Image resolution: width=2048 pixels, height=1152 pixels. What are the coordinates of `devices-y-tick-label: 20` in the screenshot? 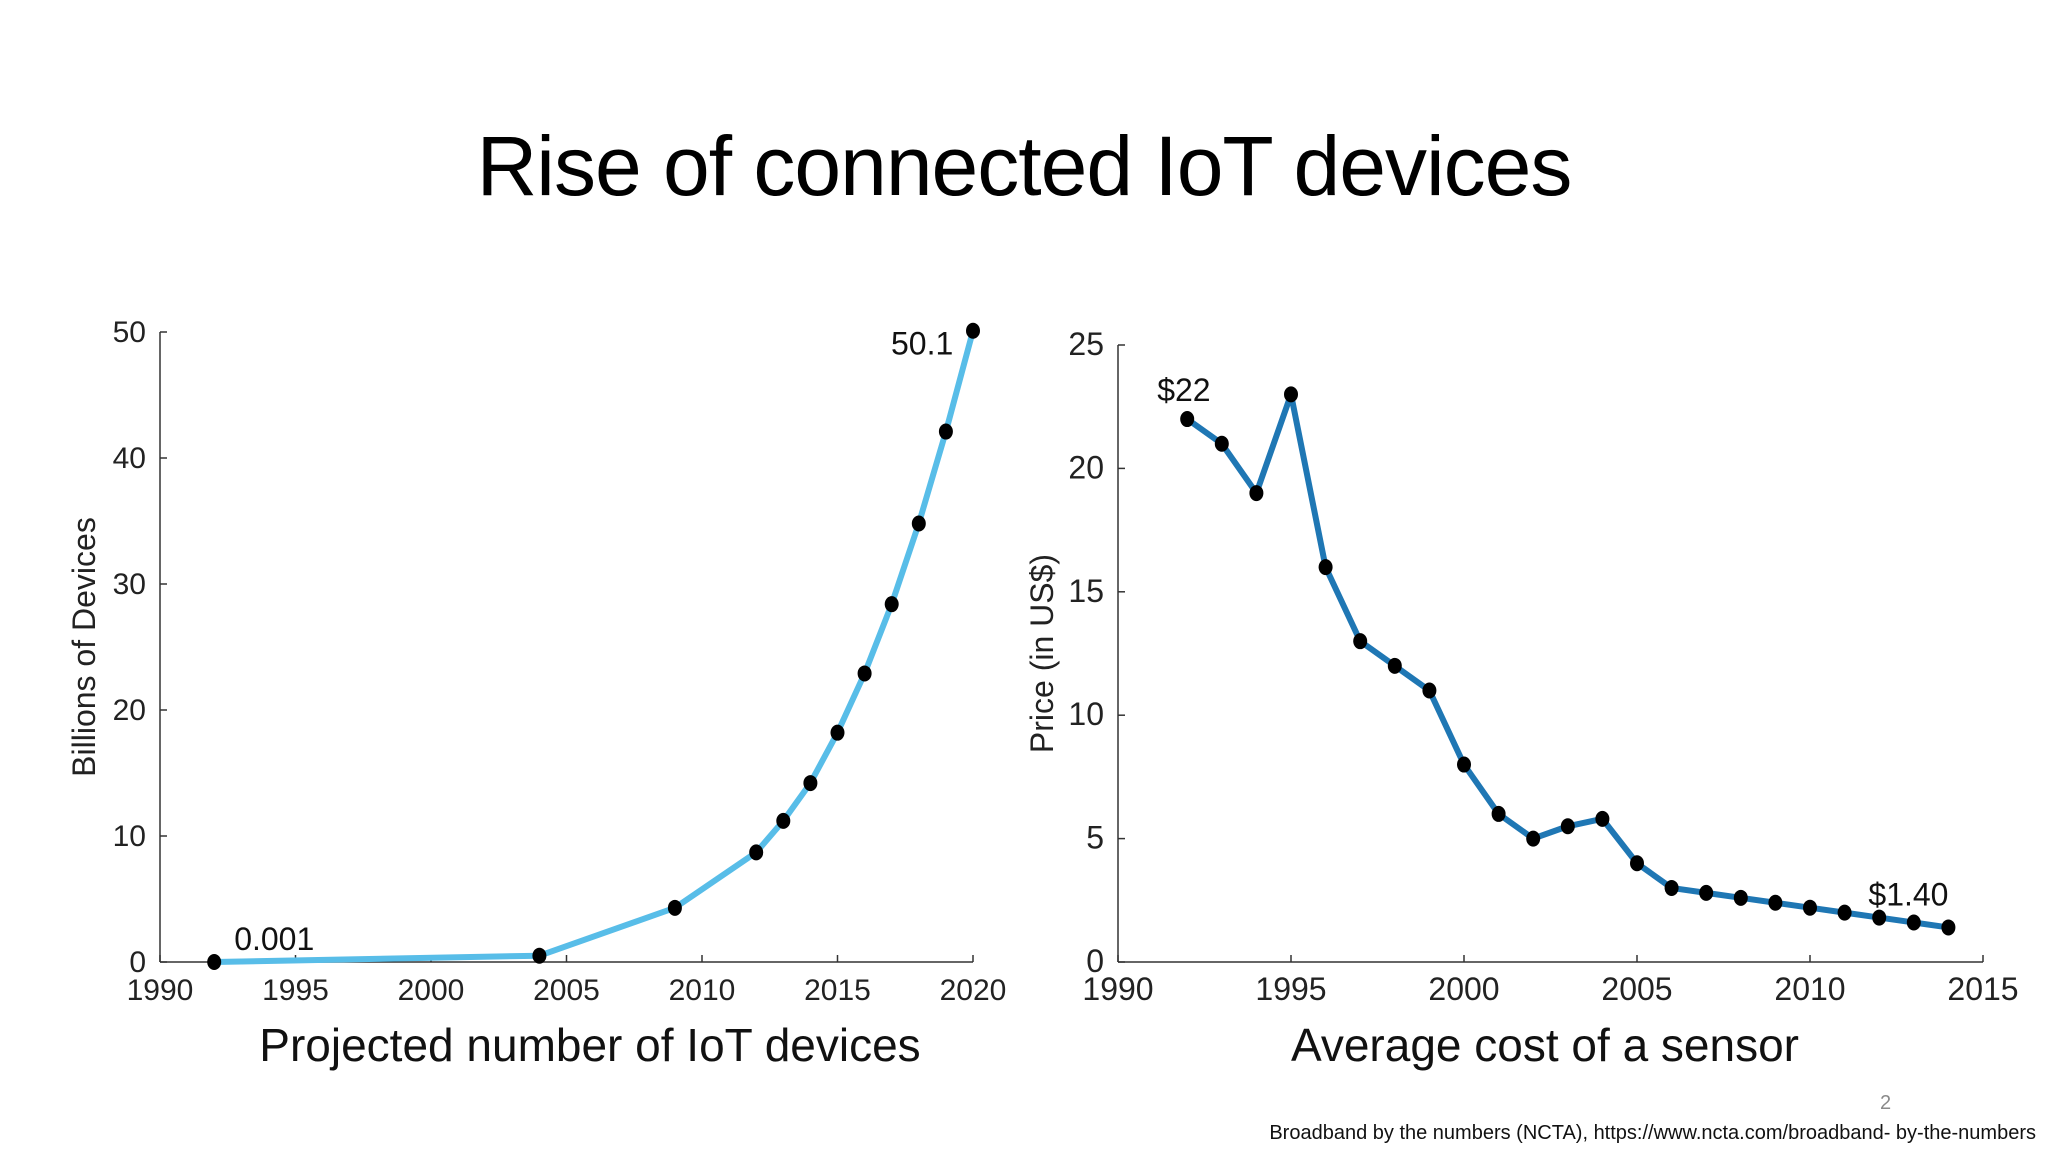 It's located at (129, 710).